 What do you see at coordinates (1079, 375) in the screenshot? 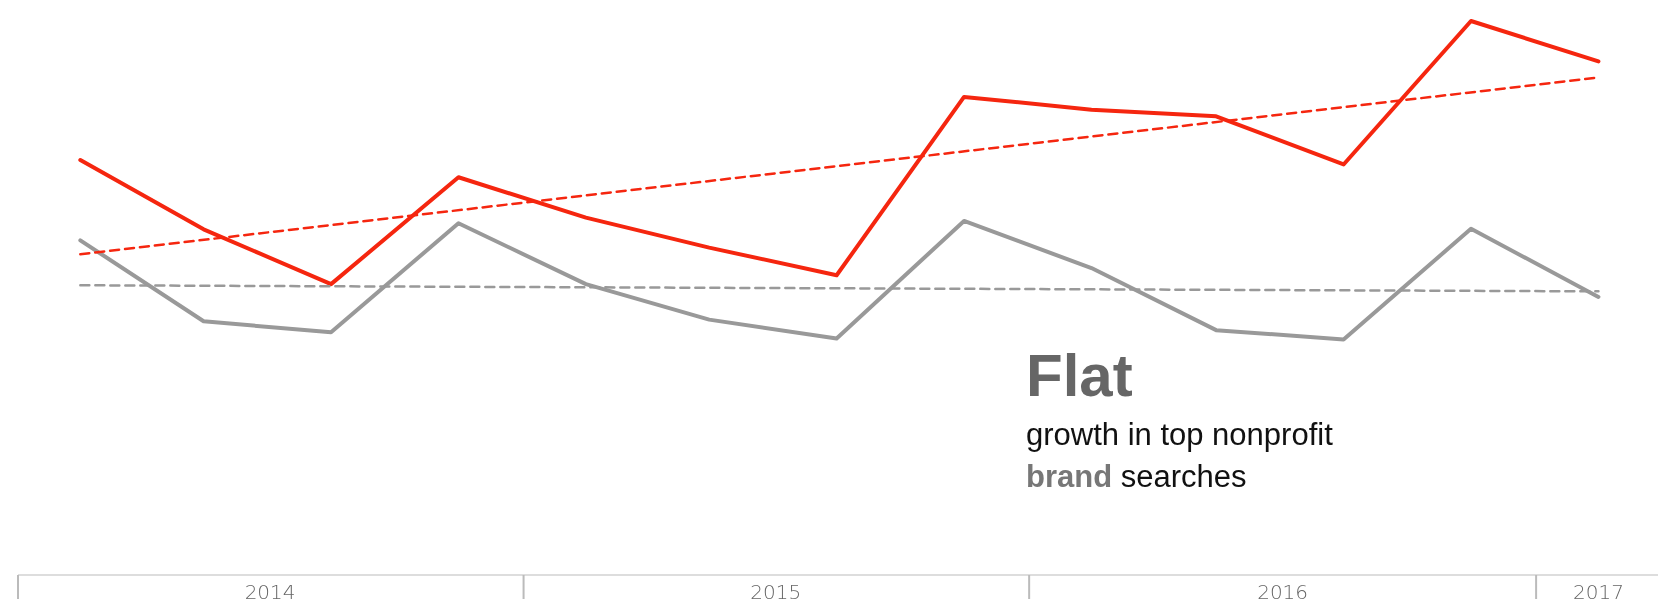
I see `annotation: Flat` at bounding box center [1079, 375].